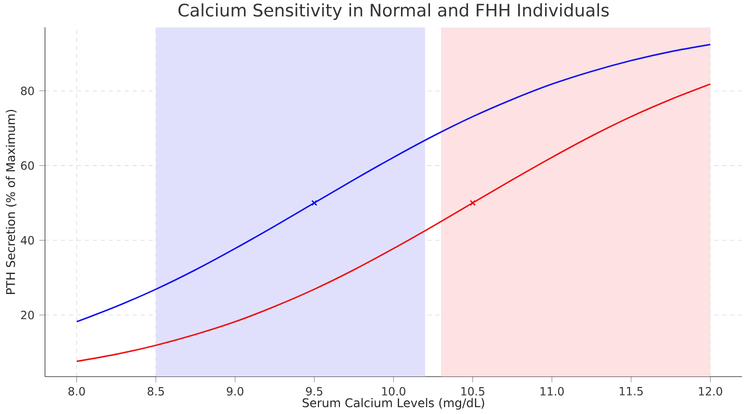 This screenshot has height=414, width=750. Describe the element at coordinates (27, 315) in the screenshot. I see `y-tick-label: 20` at that location.